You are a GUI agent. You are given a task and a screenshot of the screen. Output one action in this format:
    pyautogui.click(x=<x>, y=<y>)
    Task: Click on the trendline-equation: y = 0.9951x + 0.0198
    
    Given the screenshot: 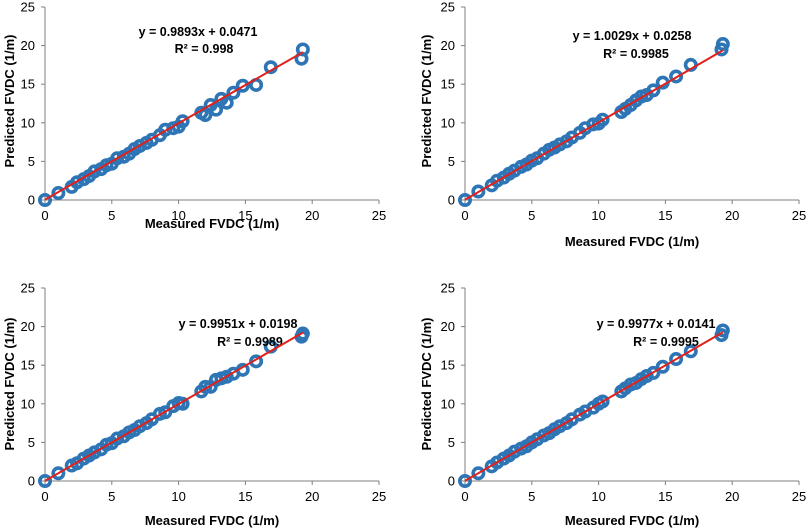 What is the action you would take?
    pyautogui.click(x=238, y=324)
    